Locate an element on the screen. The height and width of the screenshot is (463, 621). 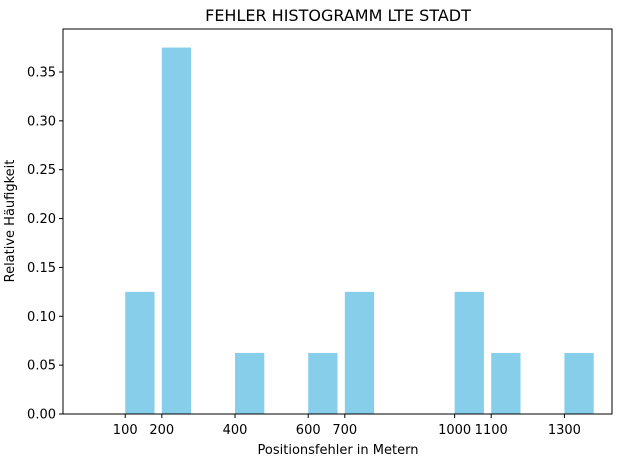
x-tick-label-0: 100 is located at coordinates (125, 430).